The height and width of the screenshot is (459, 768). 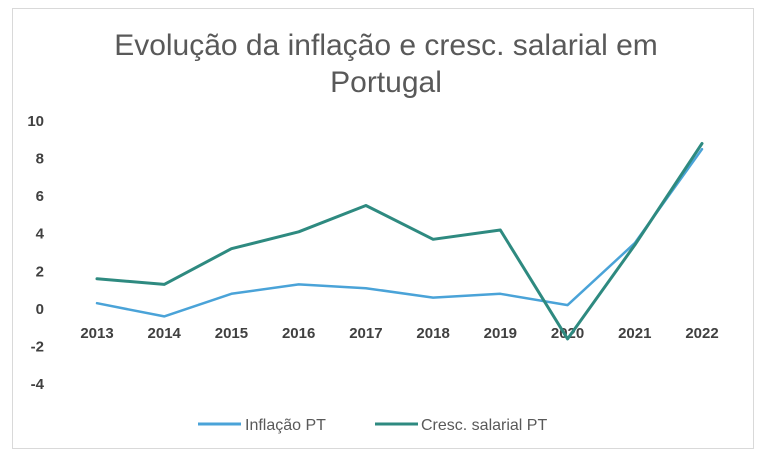 I want to click on x-tick-label: 2013, so click(x=96, y=333).